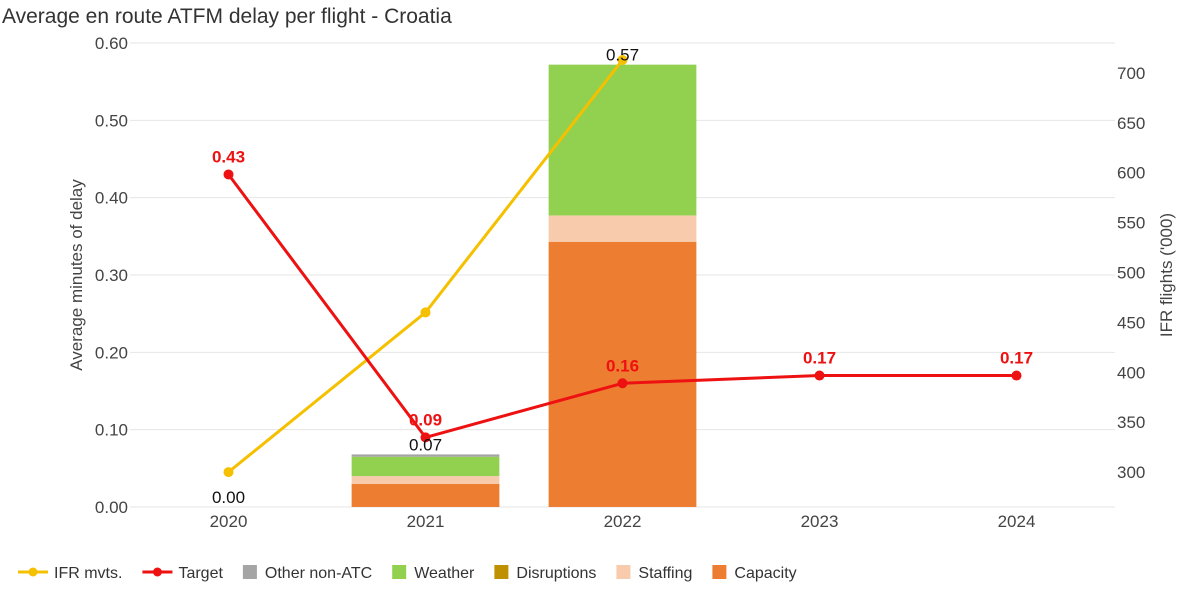 The image size is (1200, 600). I want to click on legend-item-weather: Weather, so click(433, 573).